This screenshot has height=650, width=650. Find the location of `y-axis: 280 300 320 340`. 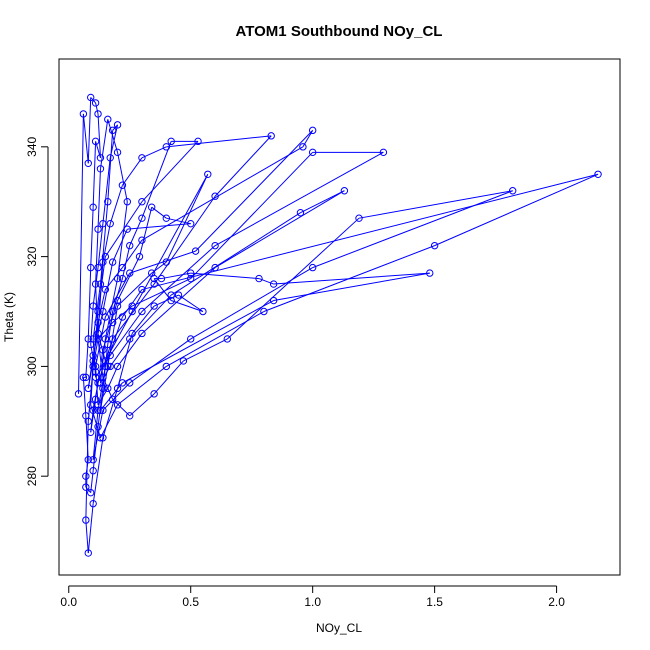

y-axis: 280 300 320 340 is located at coordinates (37, 311).